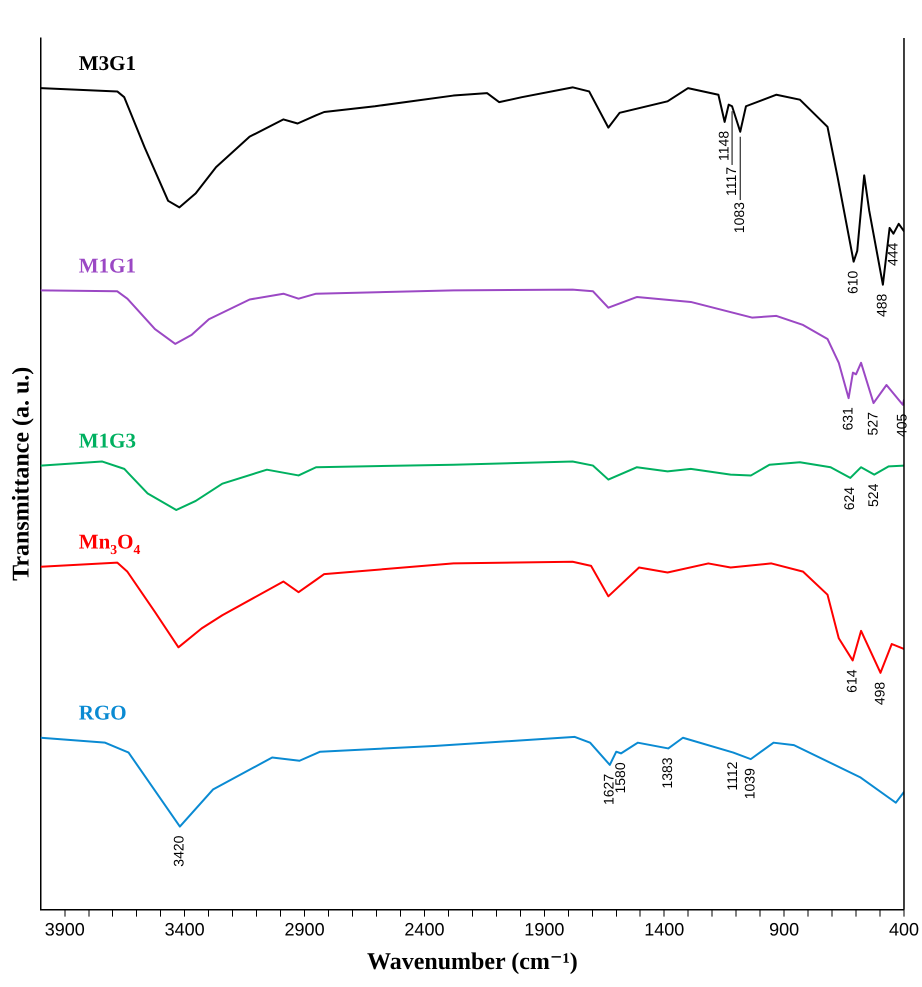 This screenshot has height=987, width=922. What do you see at coordinates (892, 254) in the screenshot?
I see `annotation: 444` at bounding box center [892, 254].